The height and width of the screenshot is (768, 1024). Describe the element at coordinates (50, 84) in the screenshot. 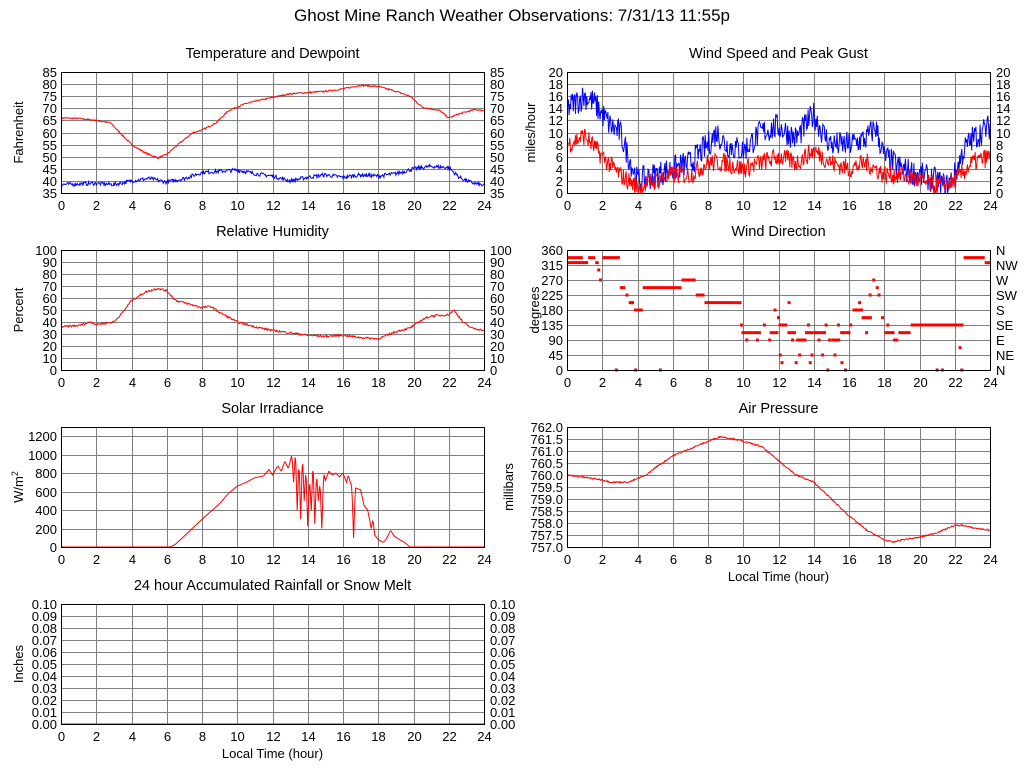

I see `y-tick-label: 80` at that location.